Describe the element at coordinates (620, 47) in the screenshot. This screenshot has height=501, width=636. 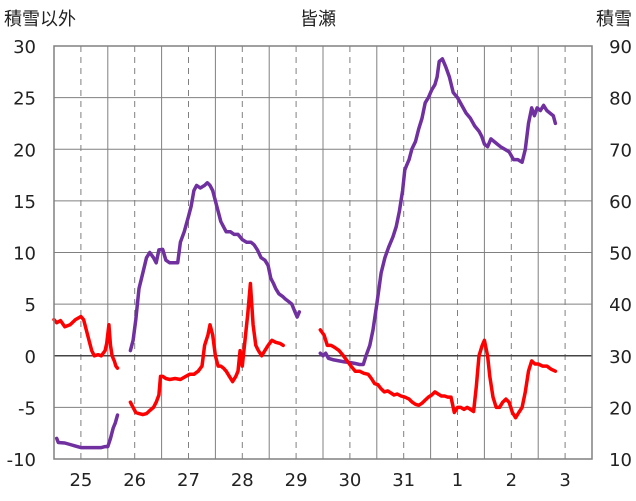
I see `right-tick-label: 90` at that location.